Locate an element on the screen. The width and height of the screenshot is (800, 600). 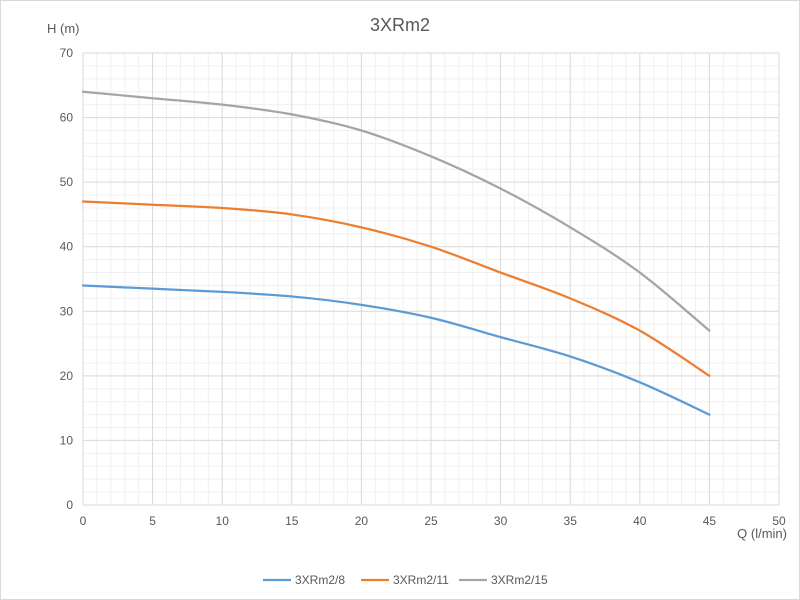
y-tick-label: 10 is located at coordinates (67, 440).